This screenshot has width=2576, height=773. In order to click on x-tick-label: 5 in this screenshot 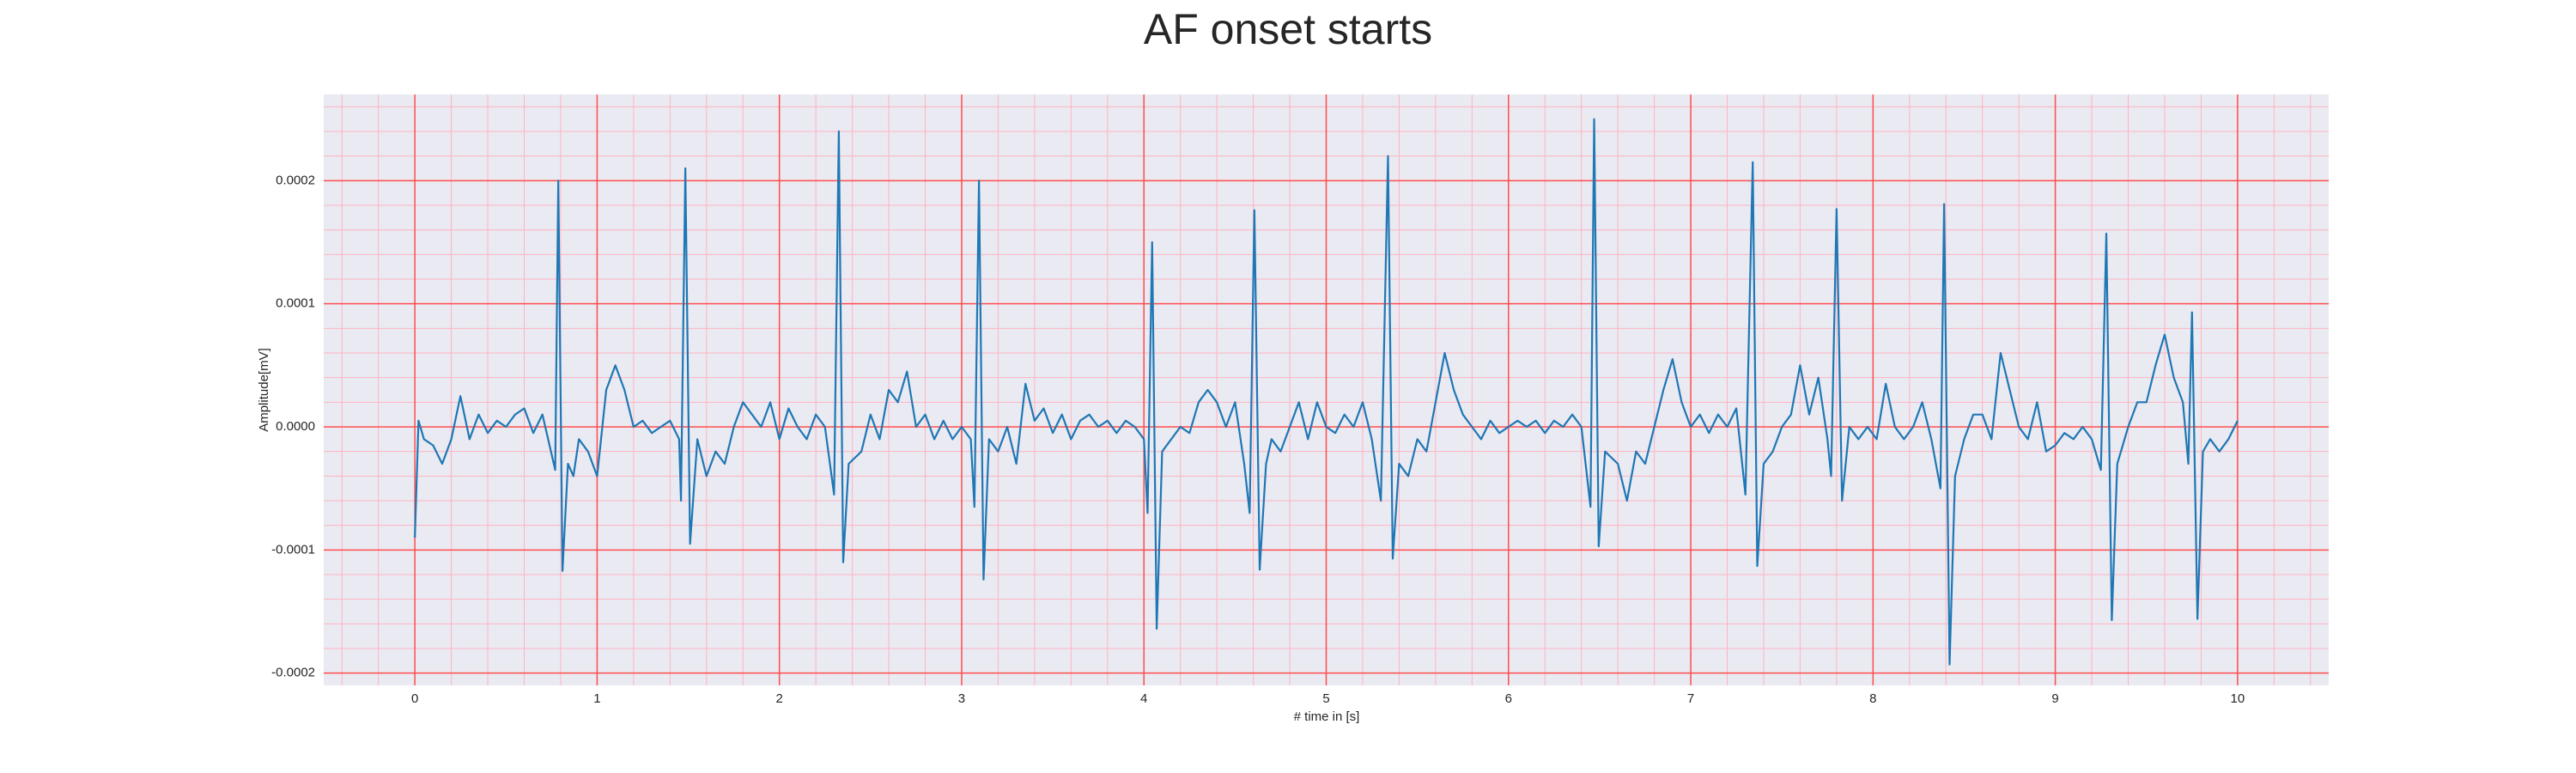, I will do `click(1325, 698)`.